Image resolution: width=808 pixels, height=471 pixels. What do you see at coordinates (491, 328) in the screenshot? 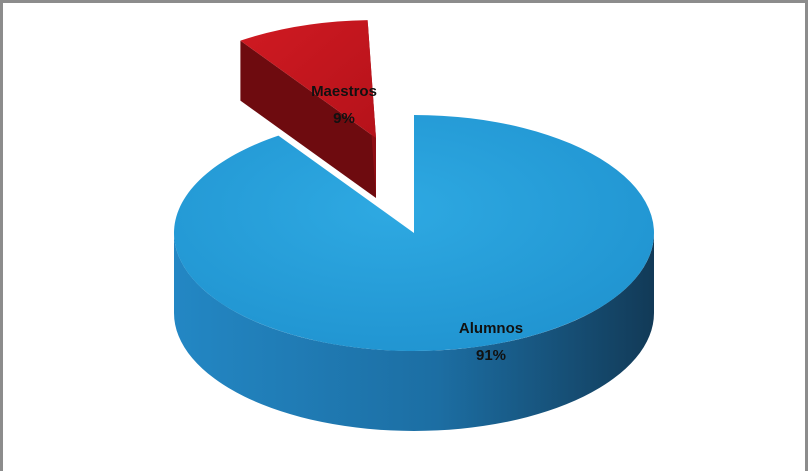
I see `slice-label-name-alumnos: Alumnos` at bounding box center [491, 328].